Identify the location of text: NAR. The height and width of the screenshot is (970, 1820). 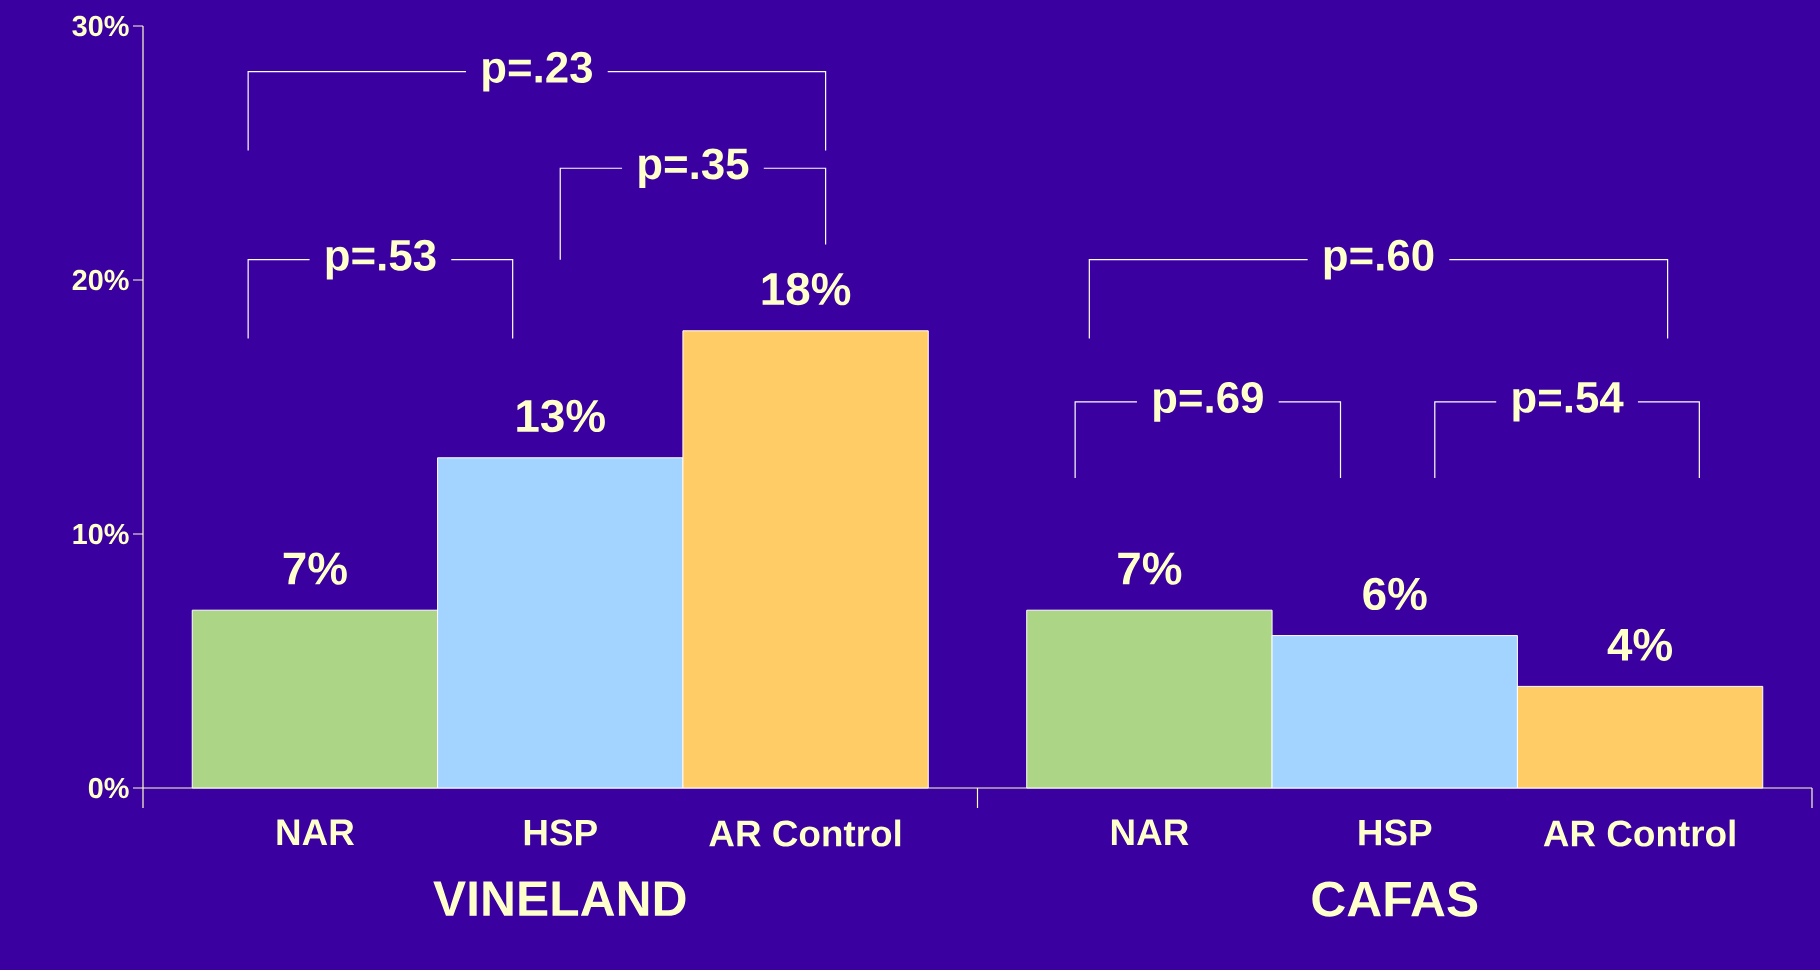
(1150, 832).